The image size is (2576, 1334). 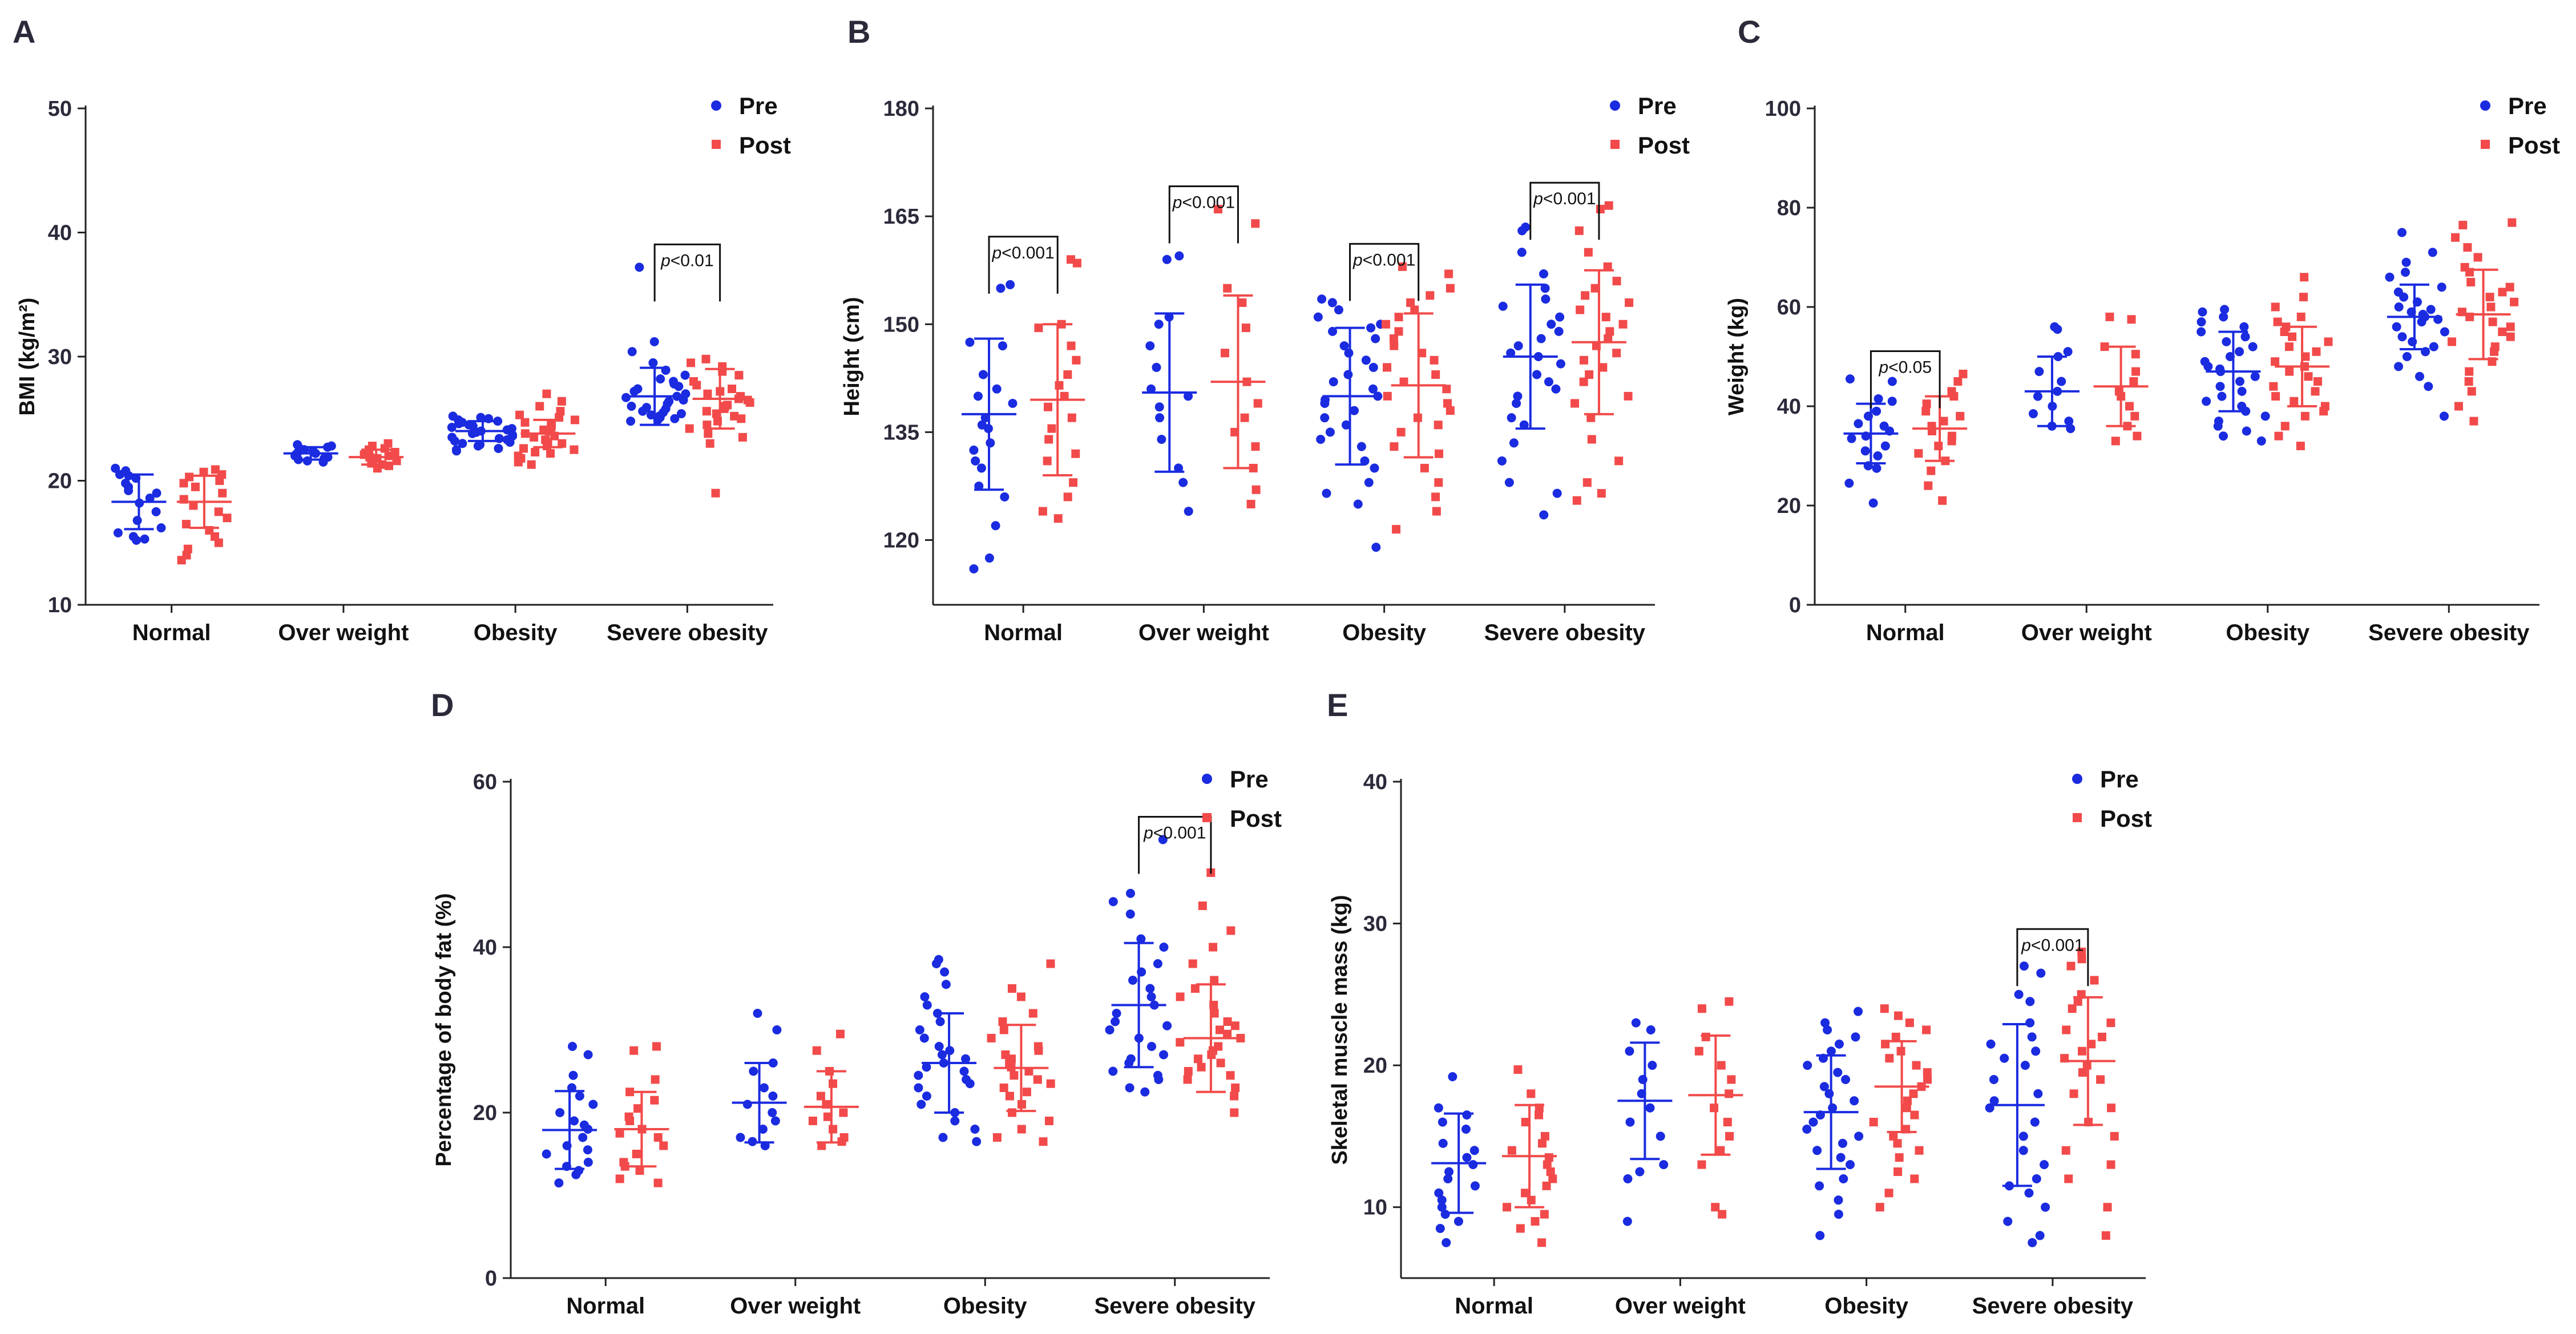 I want to click on y-tick-label: 0, so click(x=1795, y=605).